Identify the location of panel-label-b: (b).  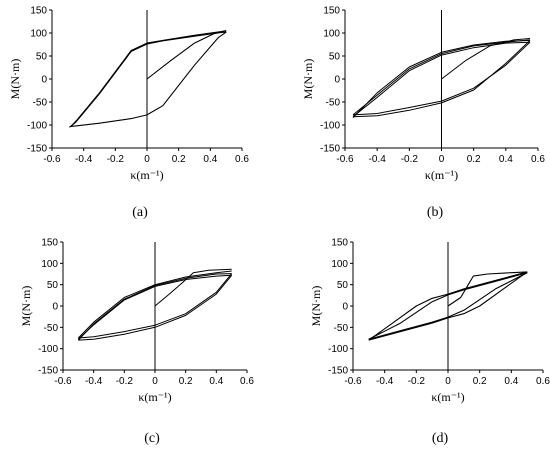
(435, 212).